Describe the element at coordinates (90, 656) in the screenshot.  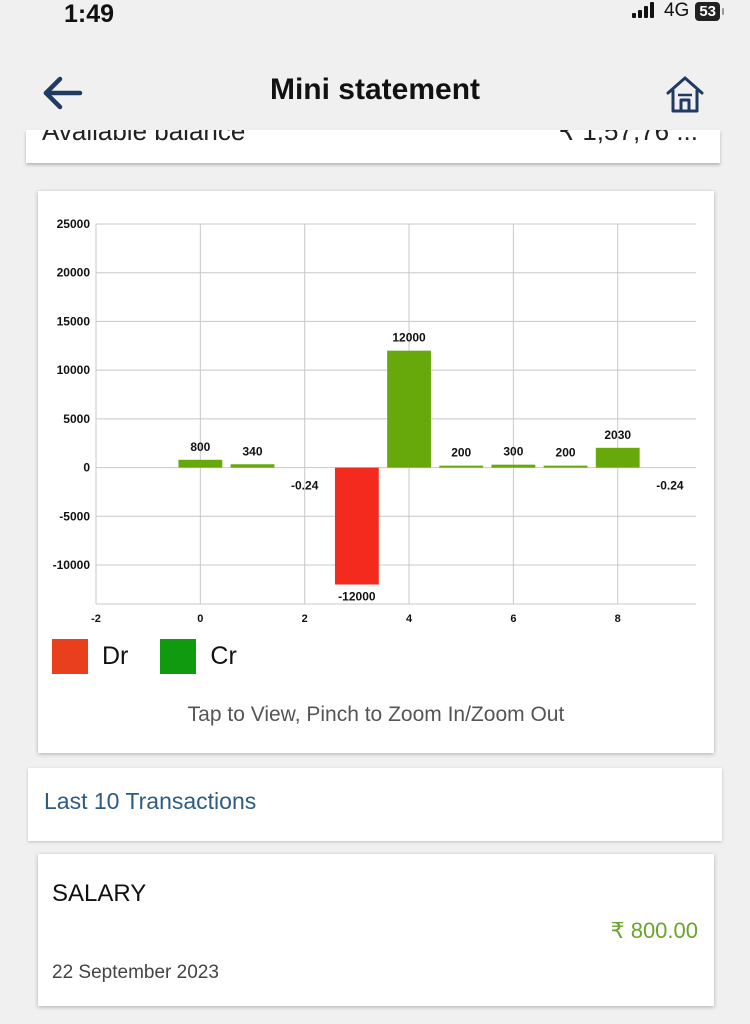
I see `legend-item-dr: Dr` at that location.